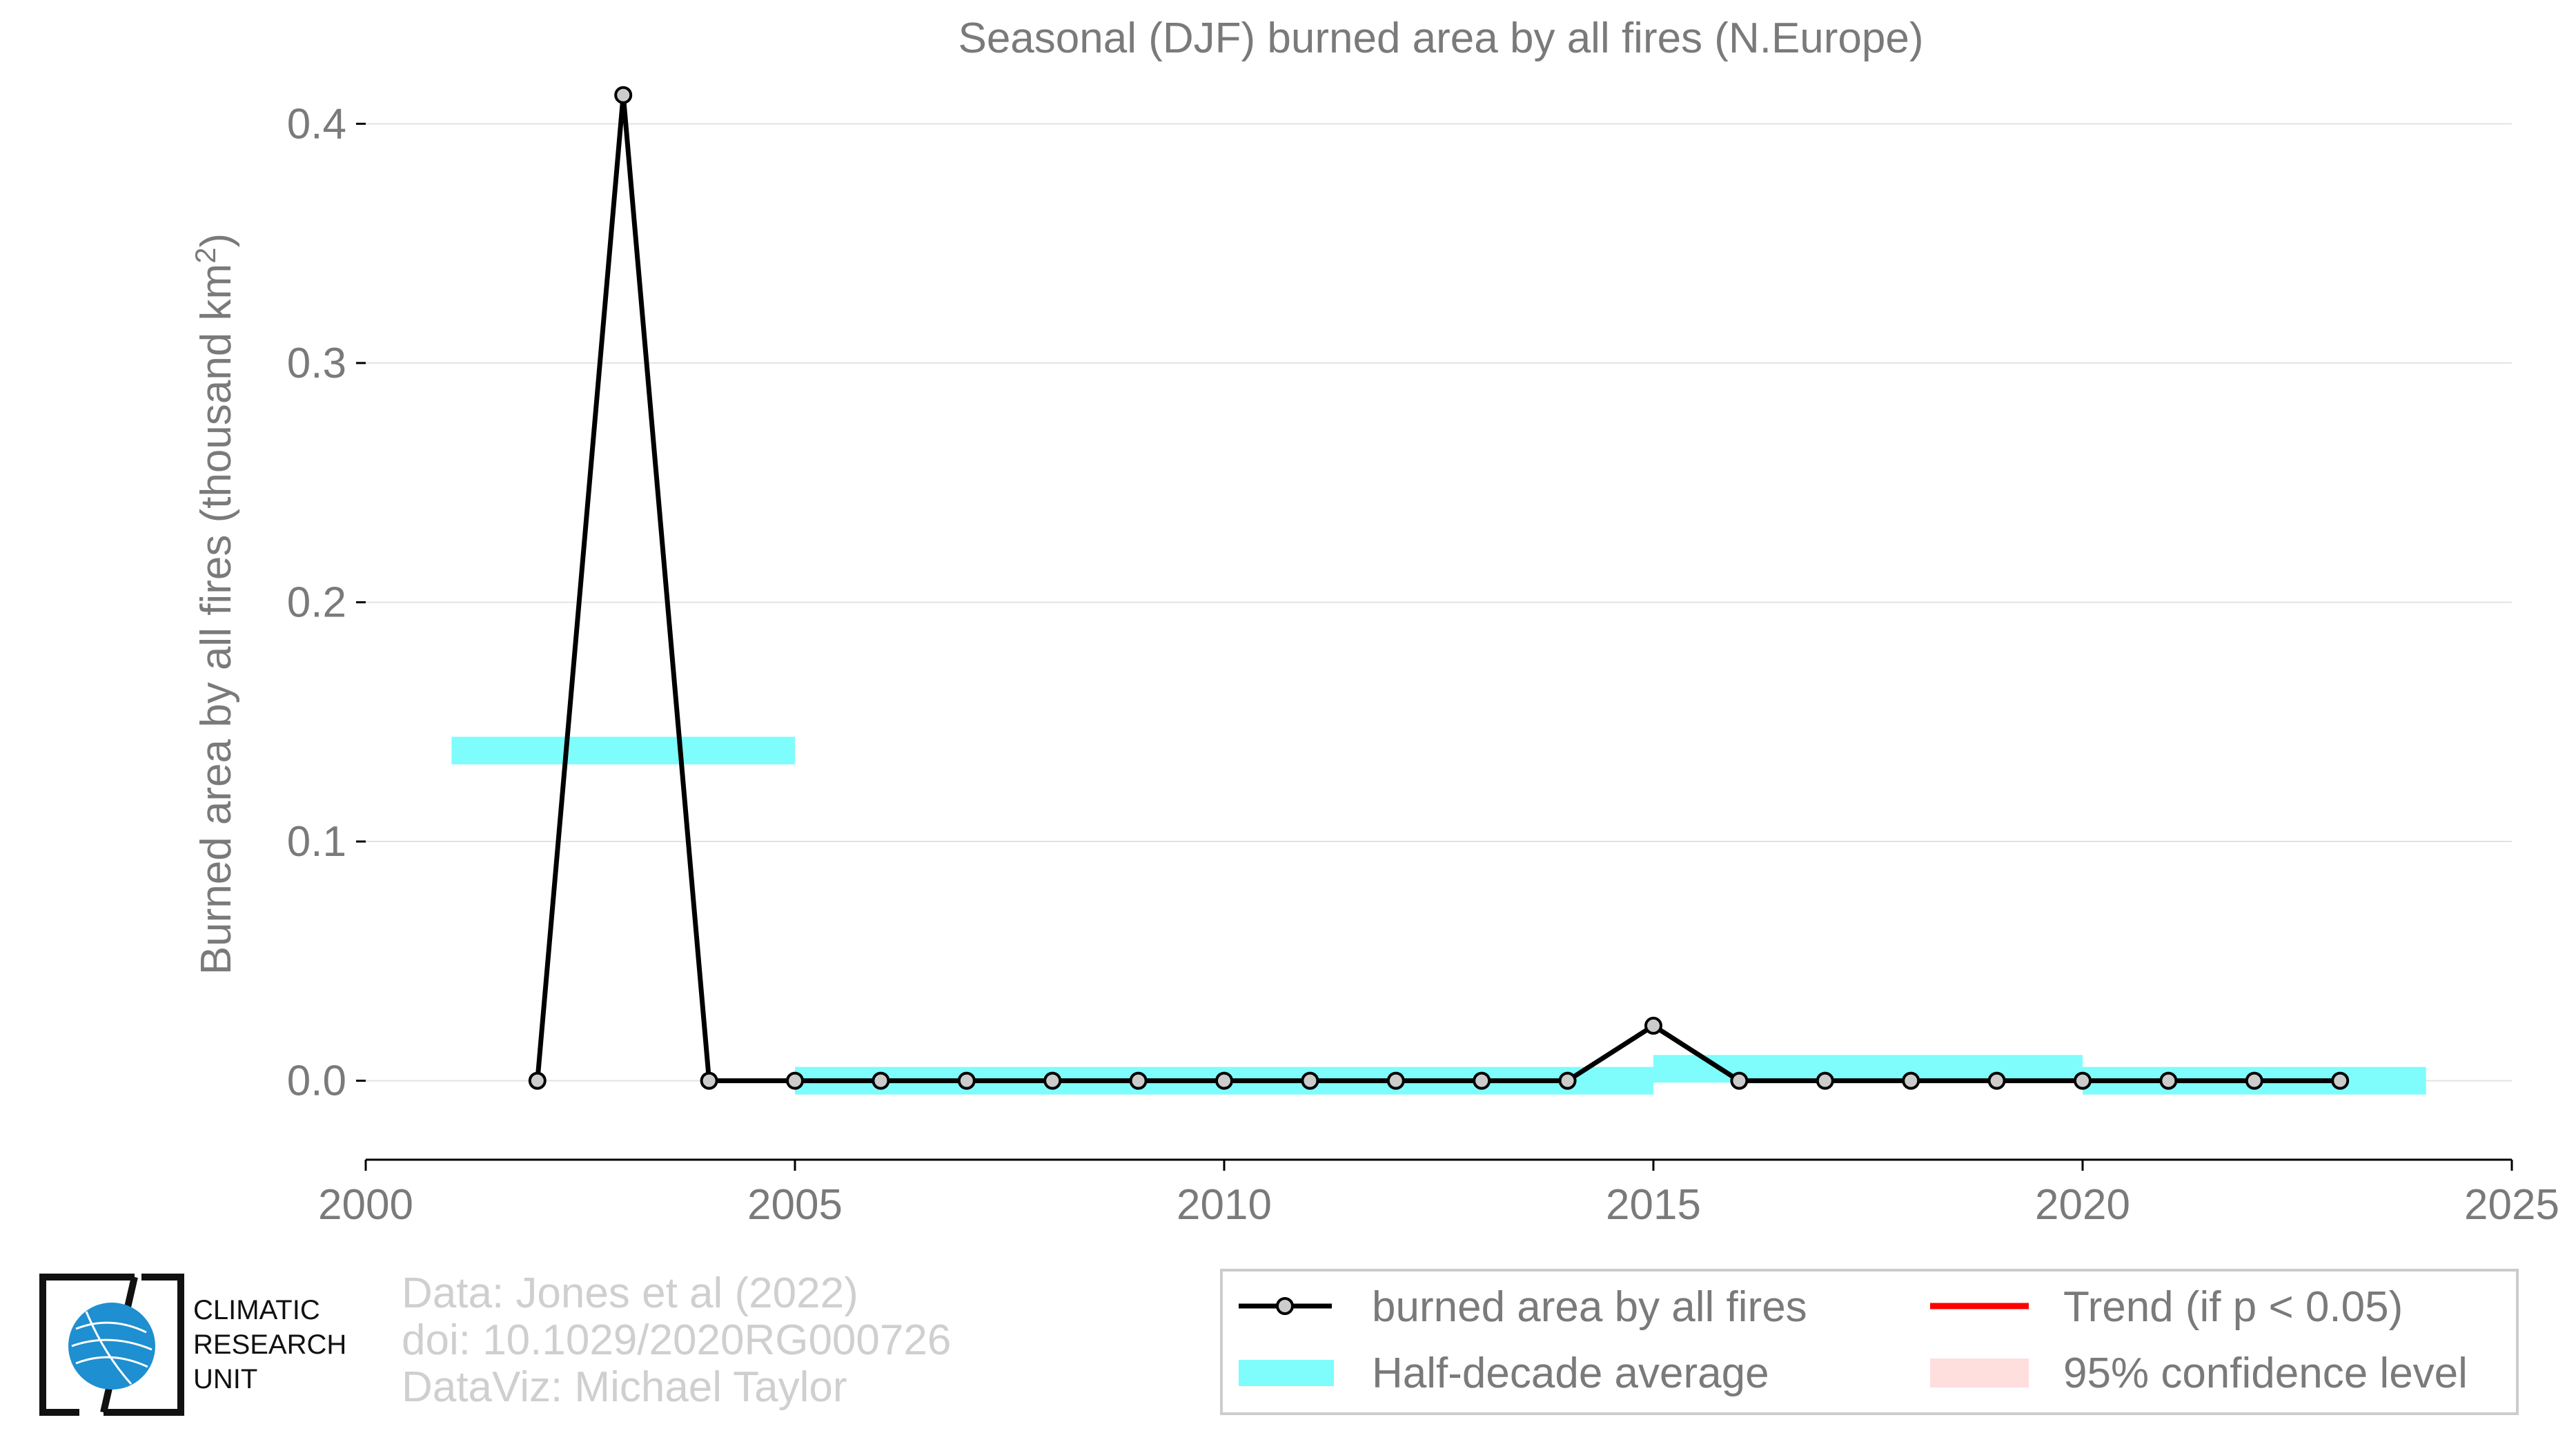 Image resolution: width=2576 pixels, height=1451 pixels. Describe the element at coordinates (216, 619) in the screenshot. I see `y-axis-label-main: Burned area by all fires (thousand km` at that location.